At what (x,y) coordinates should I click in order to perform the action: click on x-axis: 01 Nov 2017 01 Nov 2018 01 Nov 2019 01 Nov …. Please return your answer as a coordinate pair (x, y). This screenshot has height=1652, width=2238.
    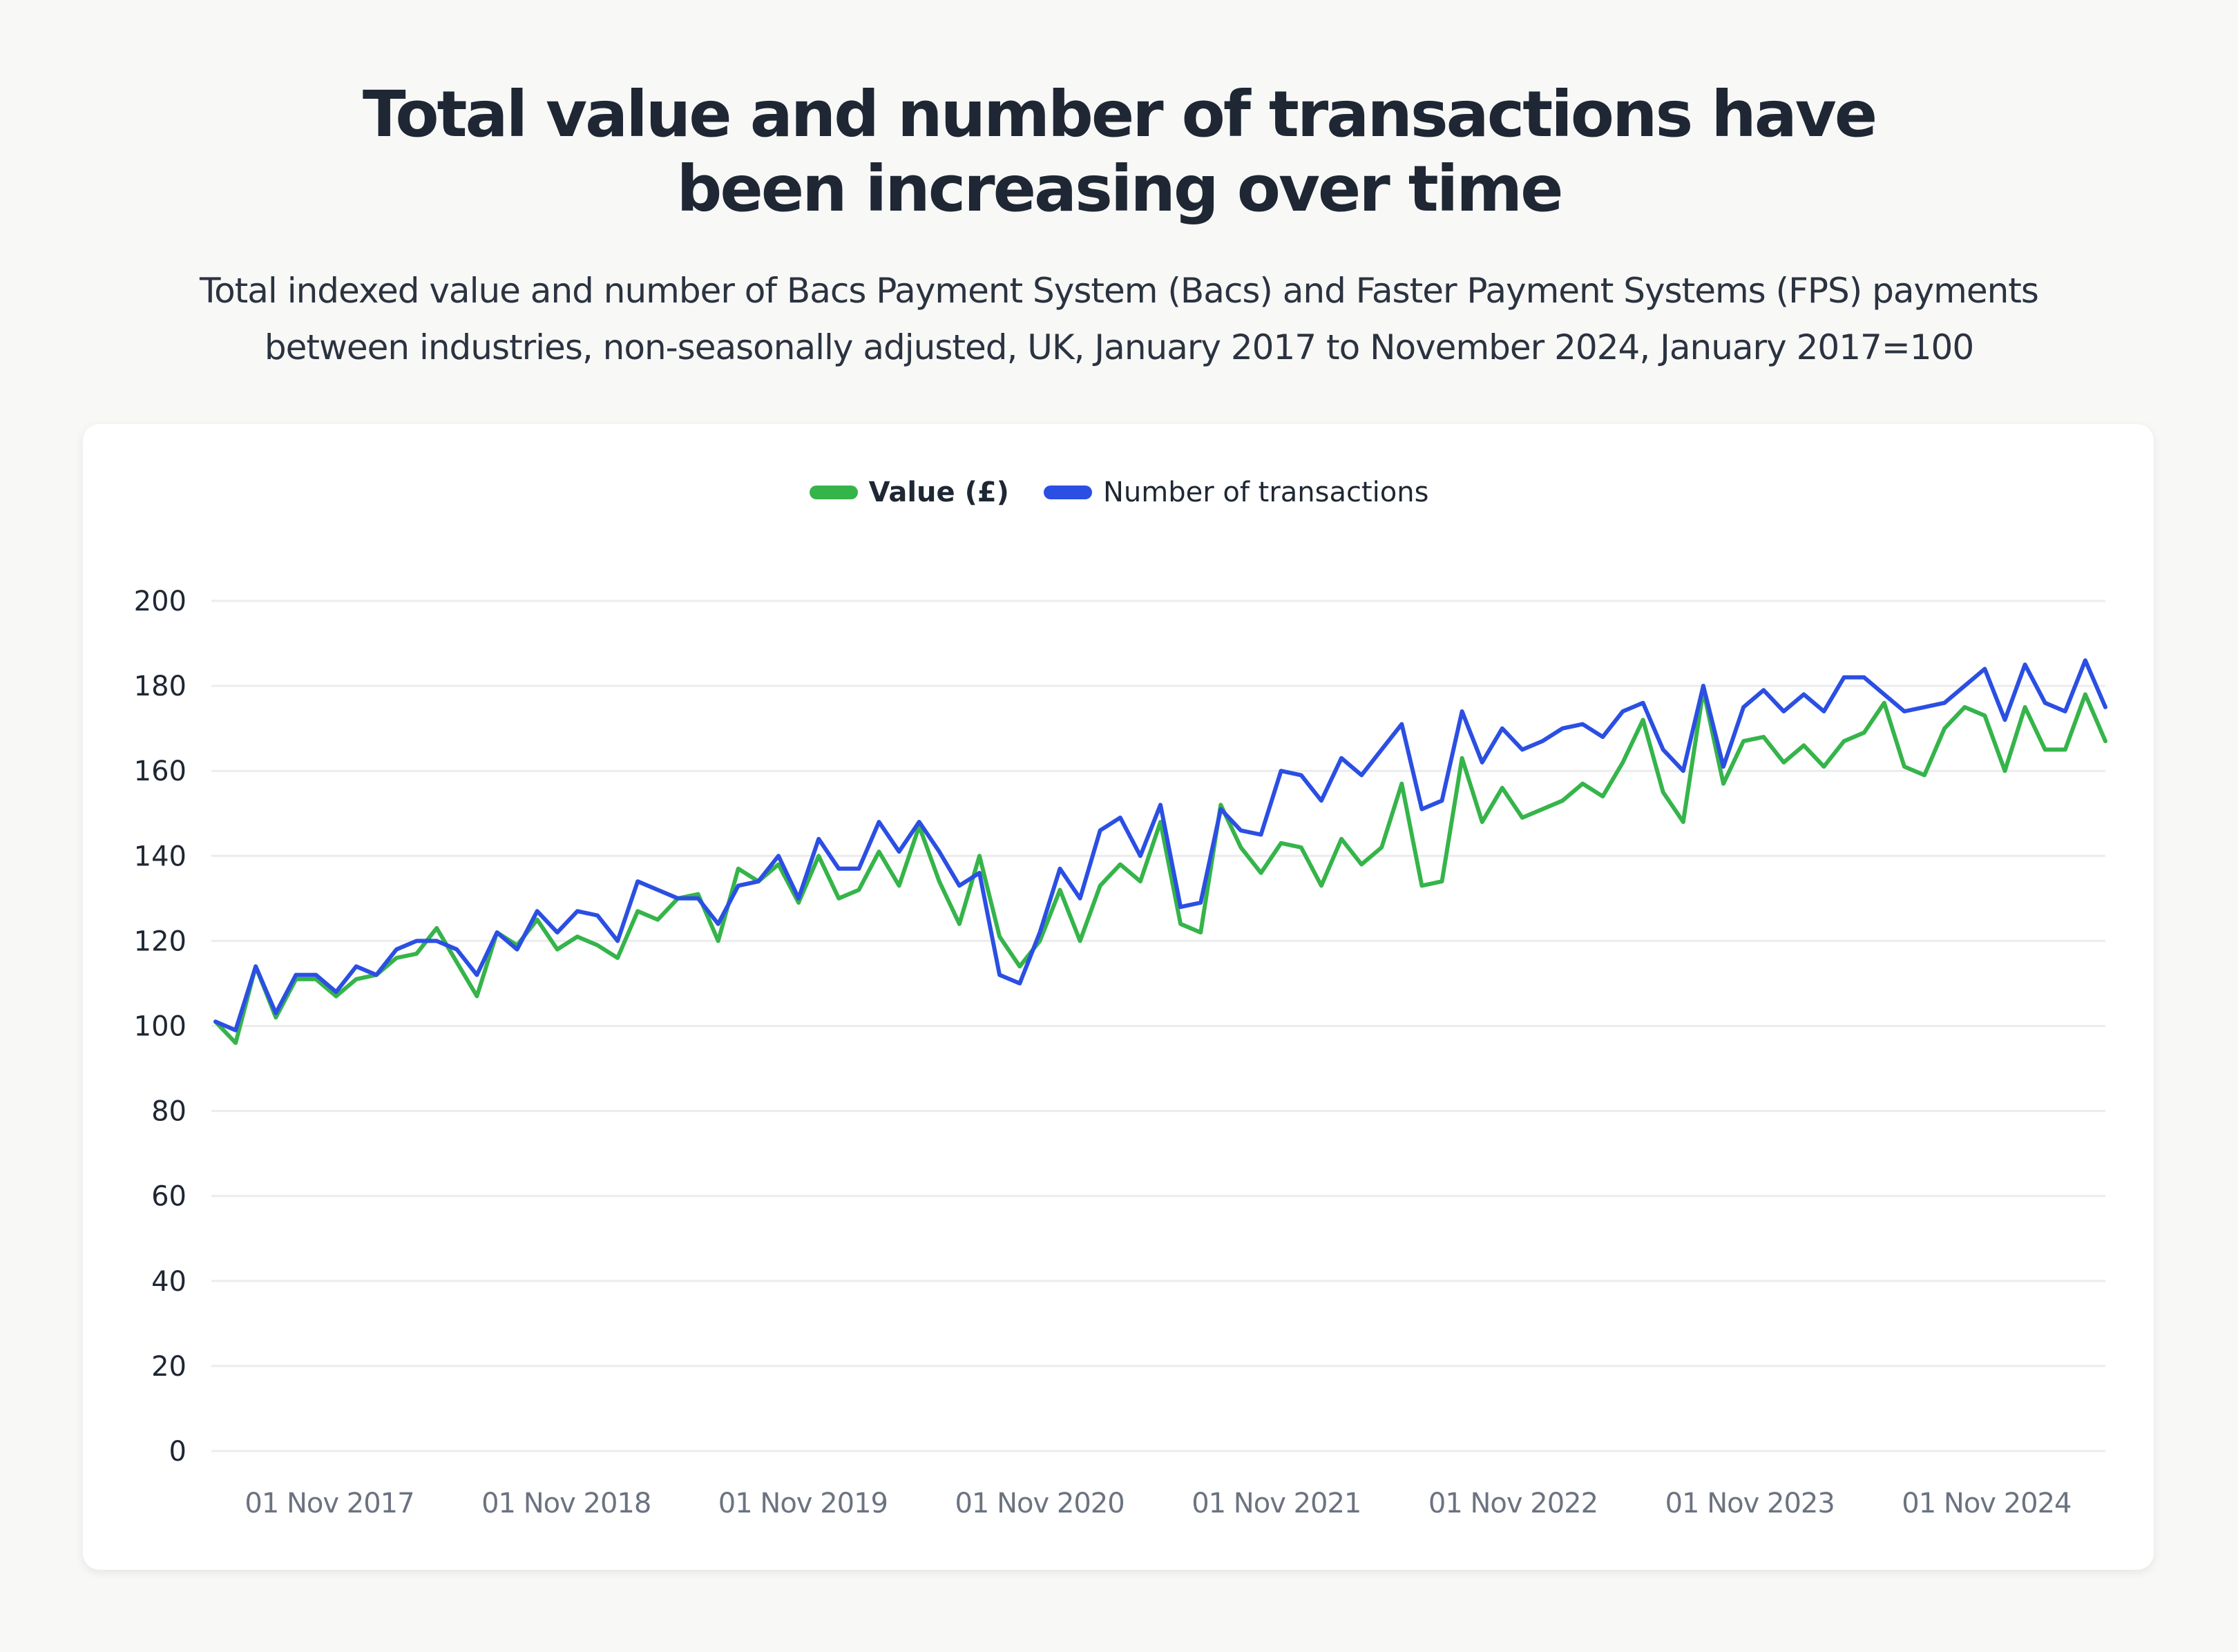
    Looking at the image, I should click on (1159, 1503).